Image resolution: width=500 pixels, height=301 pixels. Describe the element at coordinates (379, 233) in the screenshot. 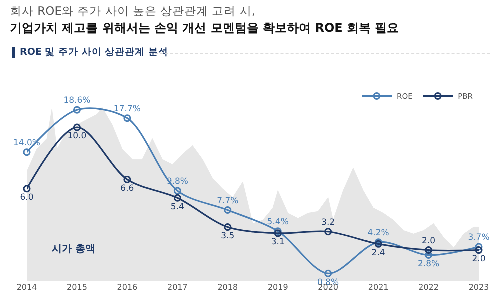

I see `data-label: 4.2%` at that location.